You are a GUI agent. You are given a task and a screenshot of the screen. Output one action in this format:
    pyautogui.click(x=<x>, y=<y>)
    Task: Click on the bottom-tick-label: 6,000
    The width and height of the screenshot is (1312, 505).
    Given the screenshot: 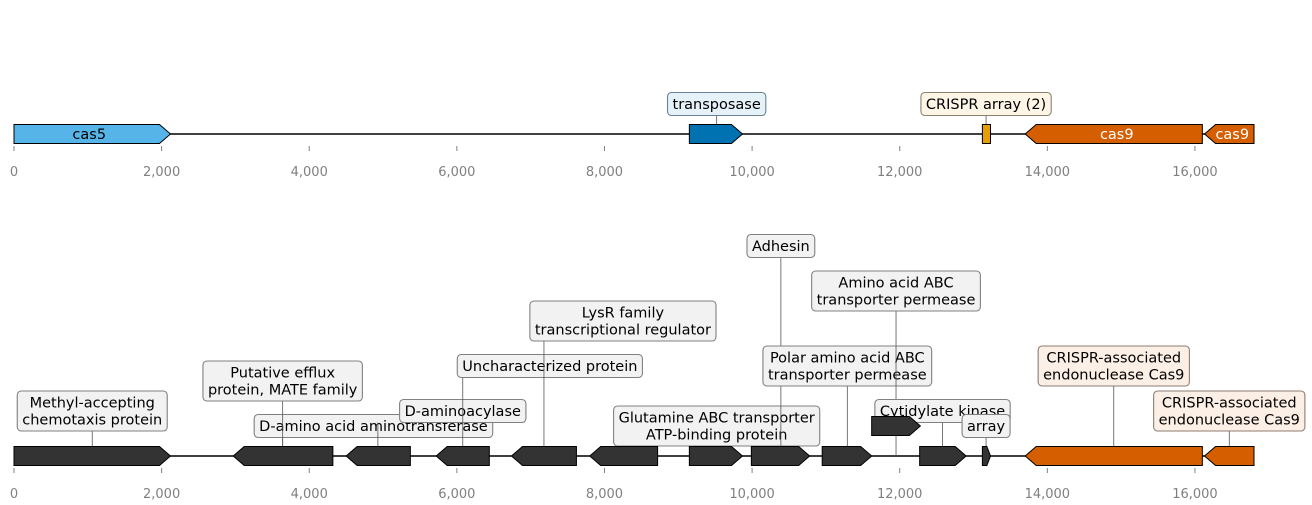 What is the action you would take?
    pyautogui.click(x=456, y=494)
    